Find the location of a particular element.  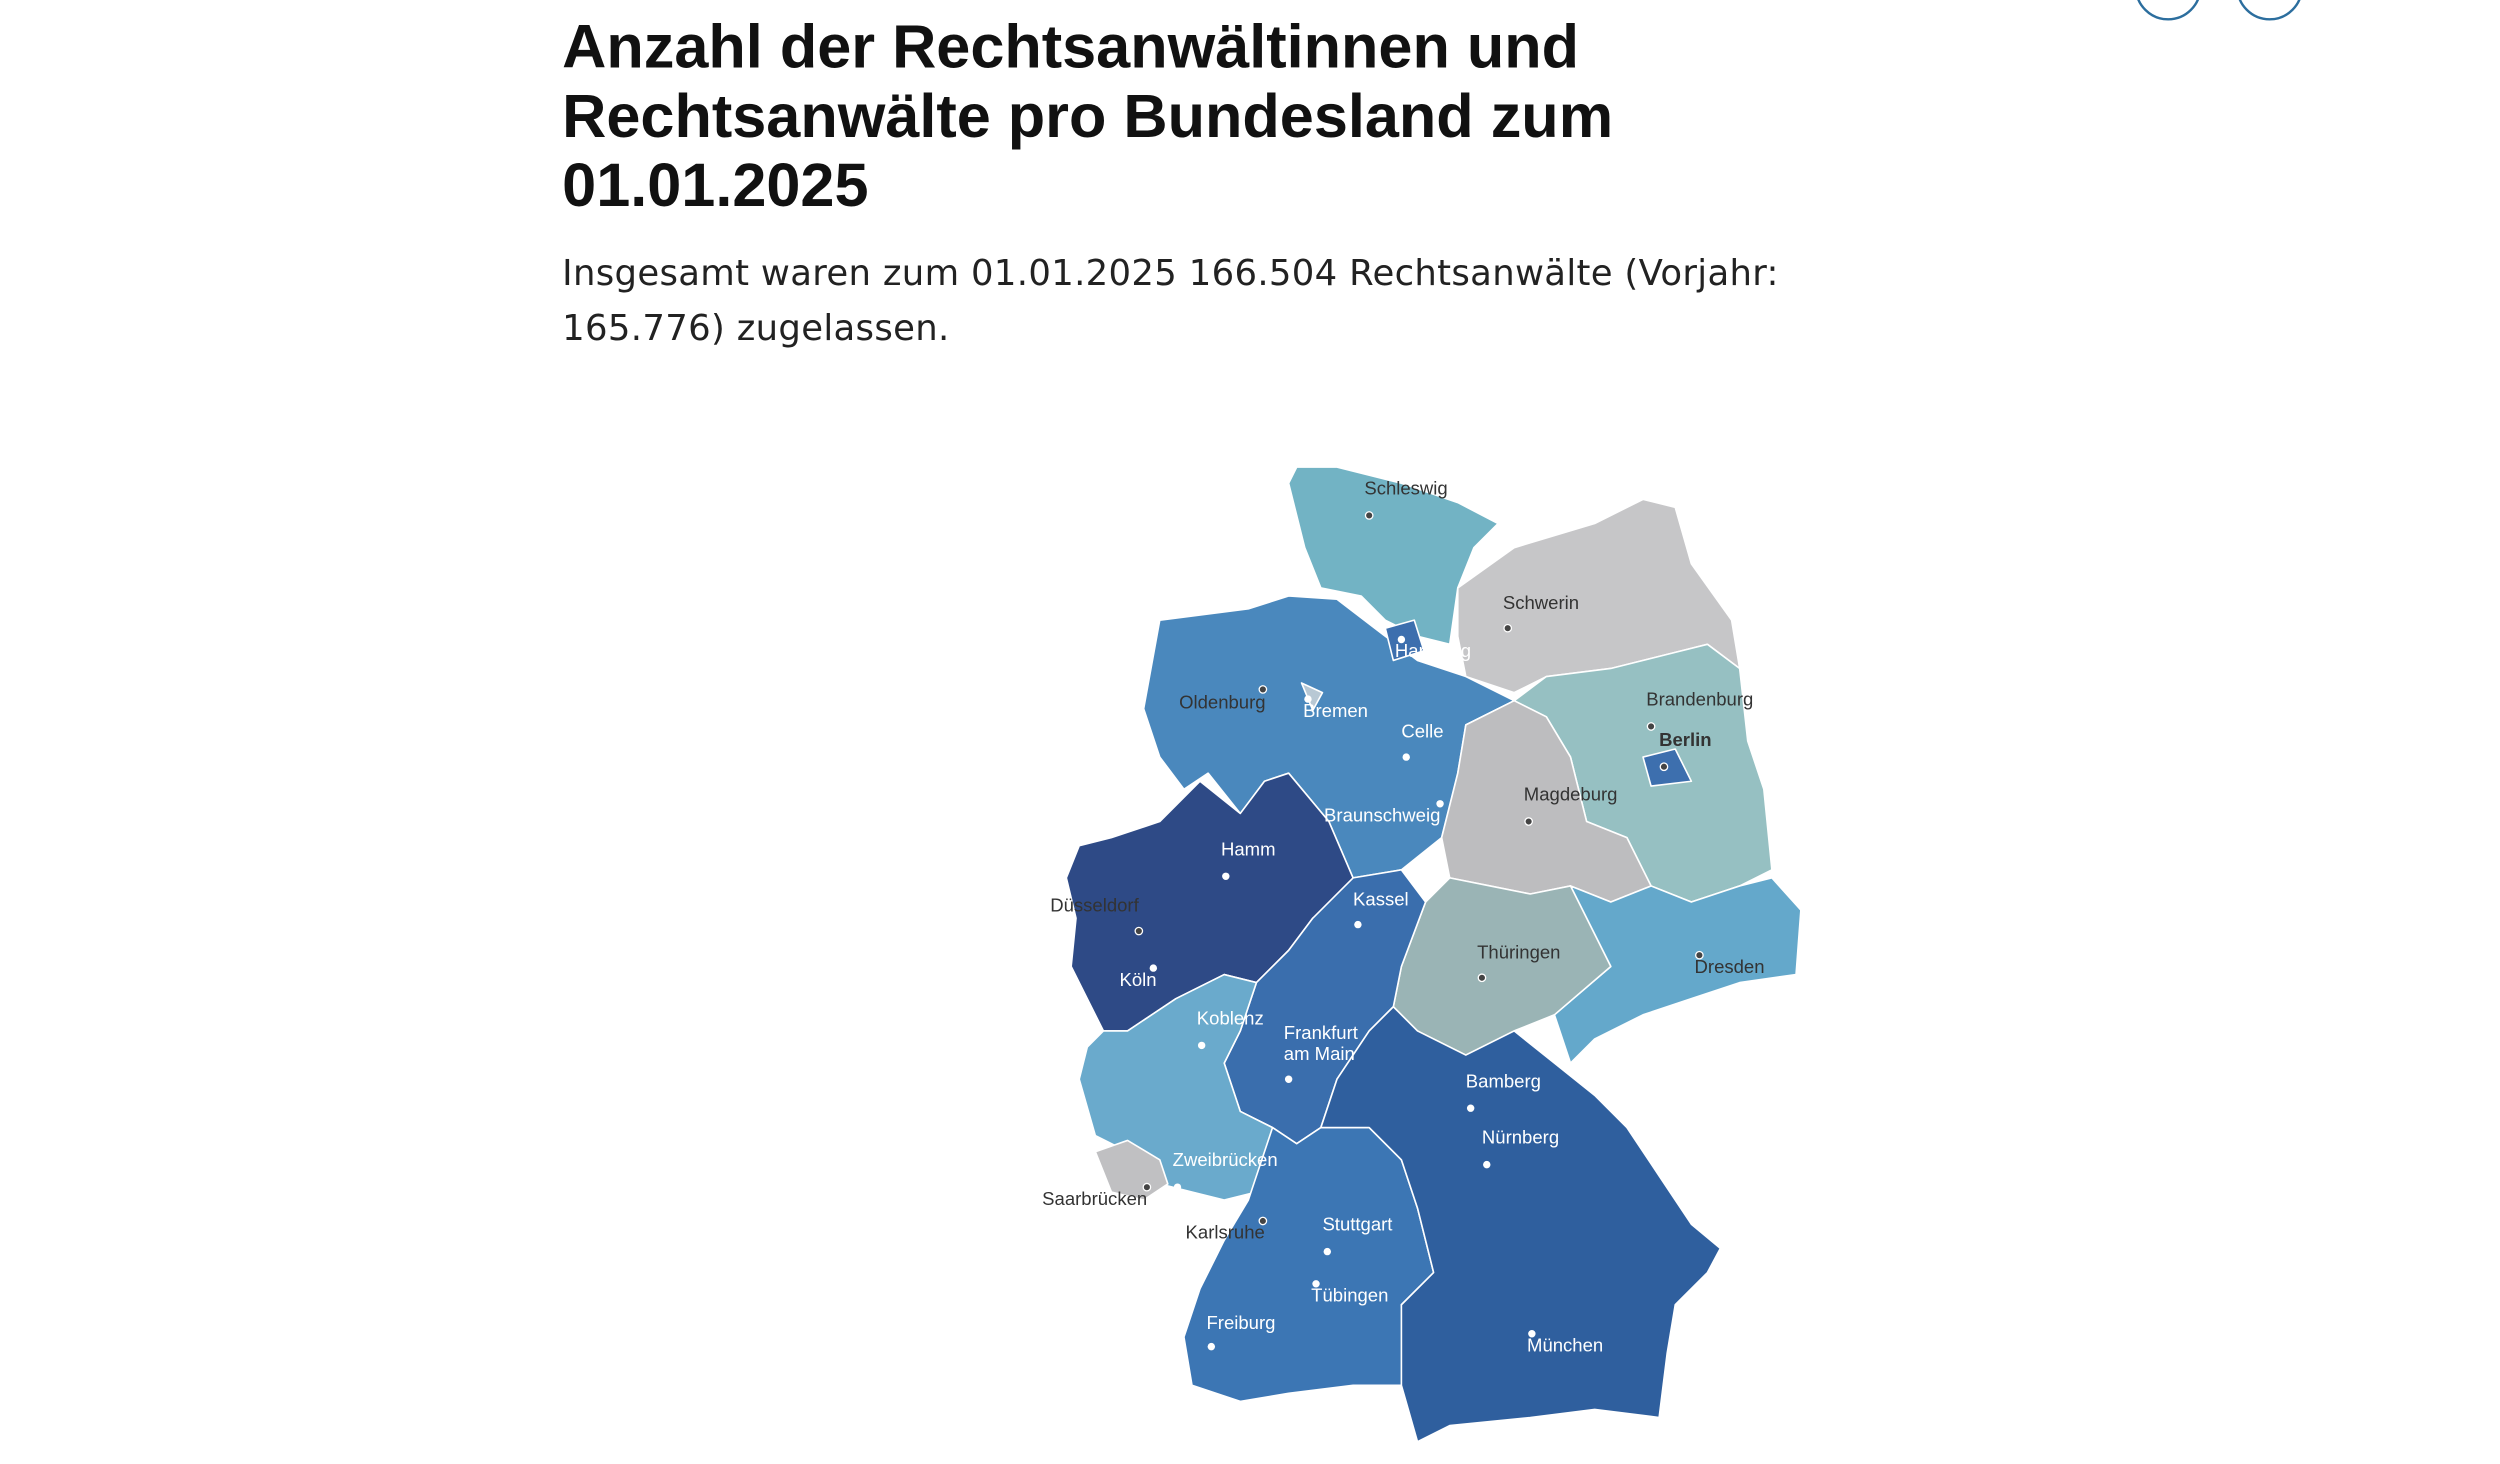

bayern is located at coordinates (1521, 1224).